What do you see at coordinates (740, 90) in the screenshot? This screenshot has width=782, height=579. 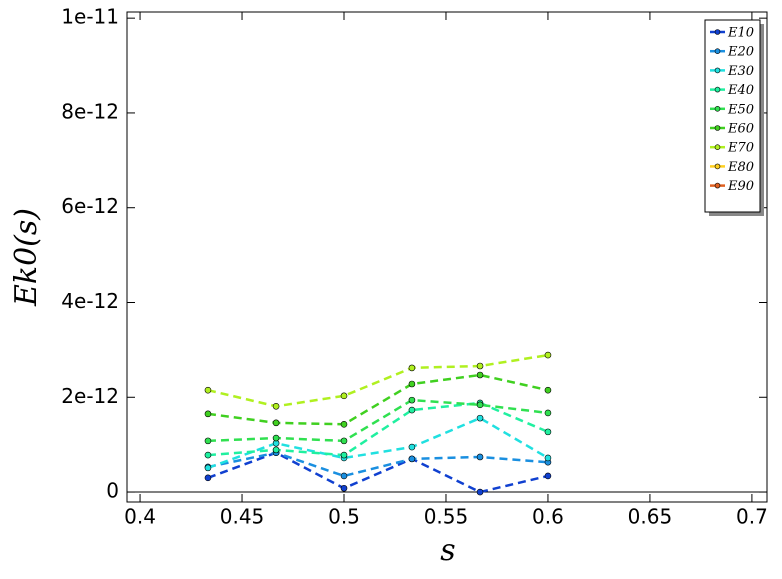 I see `legend-label: E40` at bounding box center [740, 90].